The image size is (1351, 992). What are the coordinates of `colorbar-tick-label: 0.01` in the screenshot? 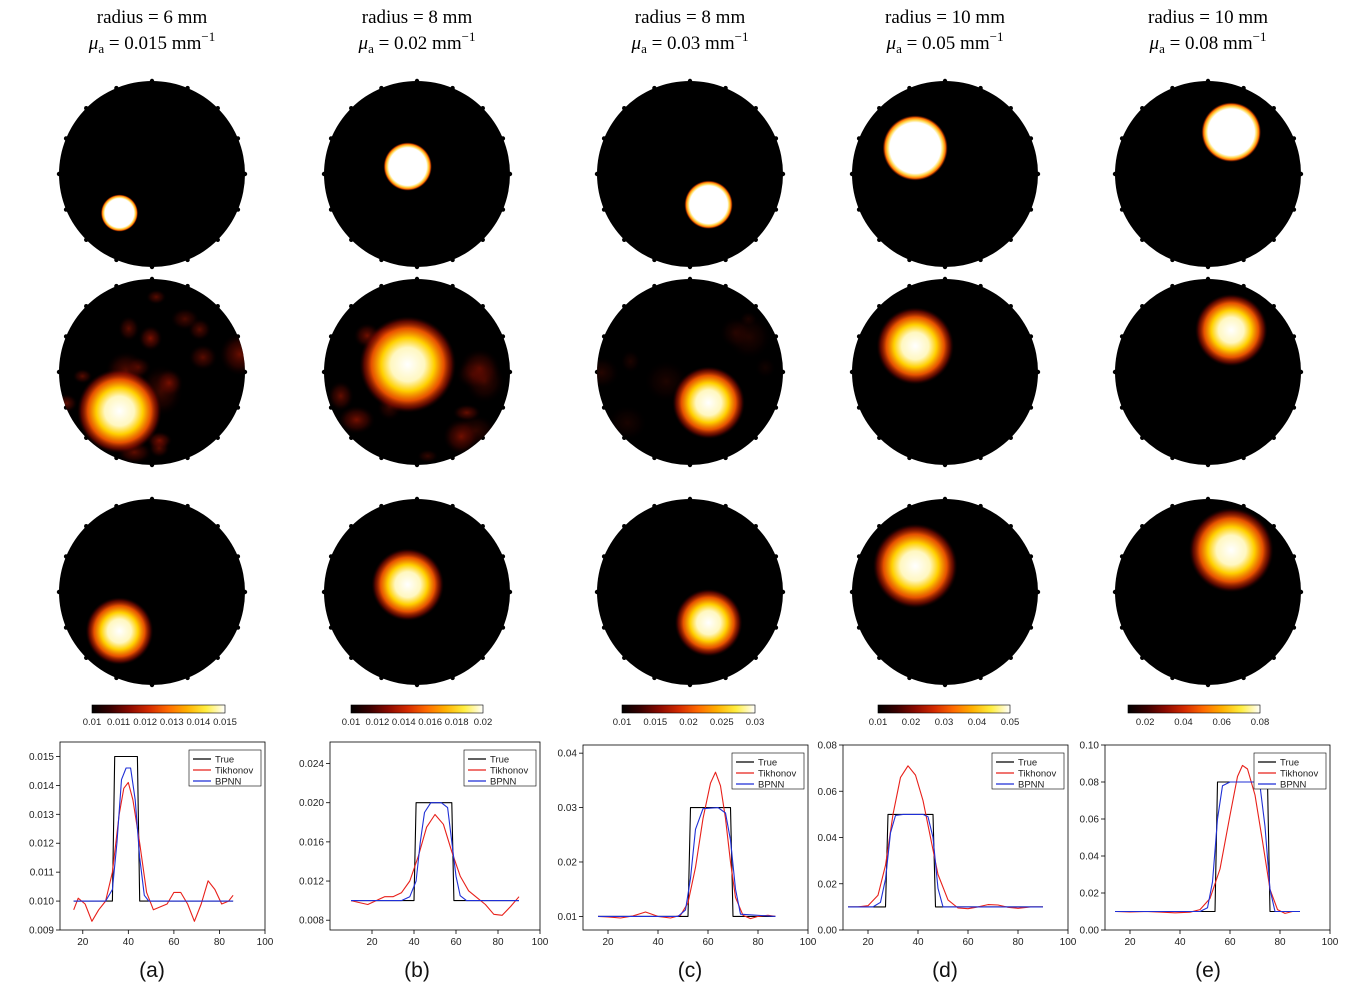 It's located at (622, 722).